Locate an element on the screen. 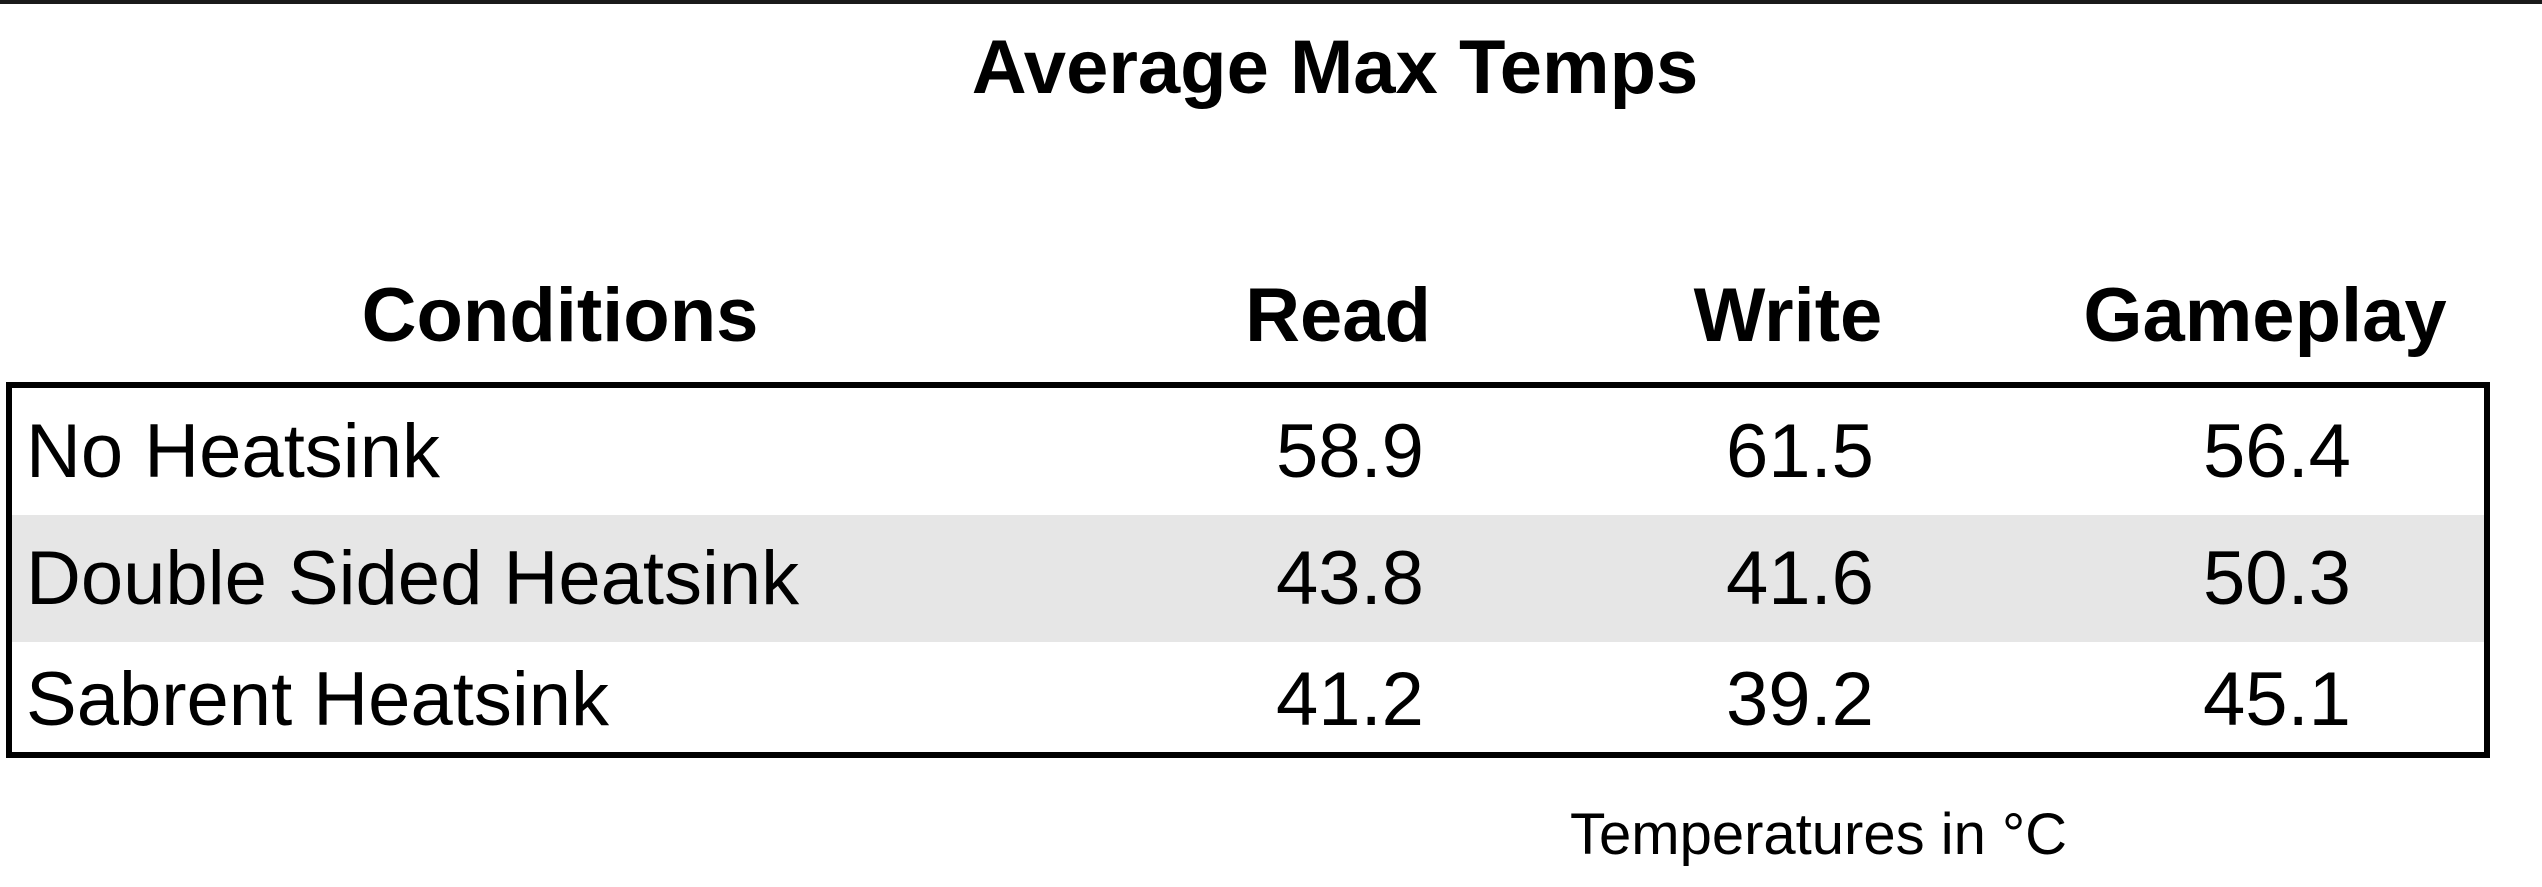  cell-write: 39.2 is located at coordinates (1800, 699).